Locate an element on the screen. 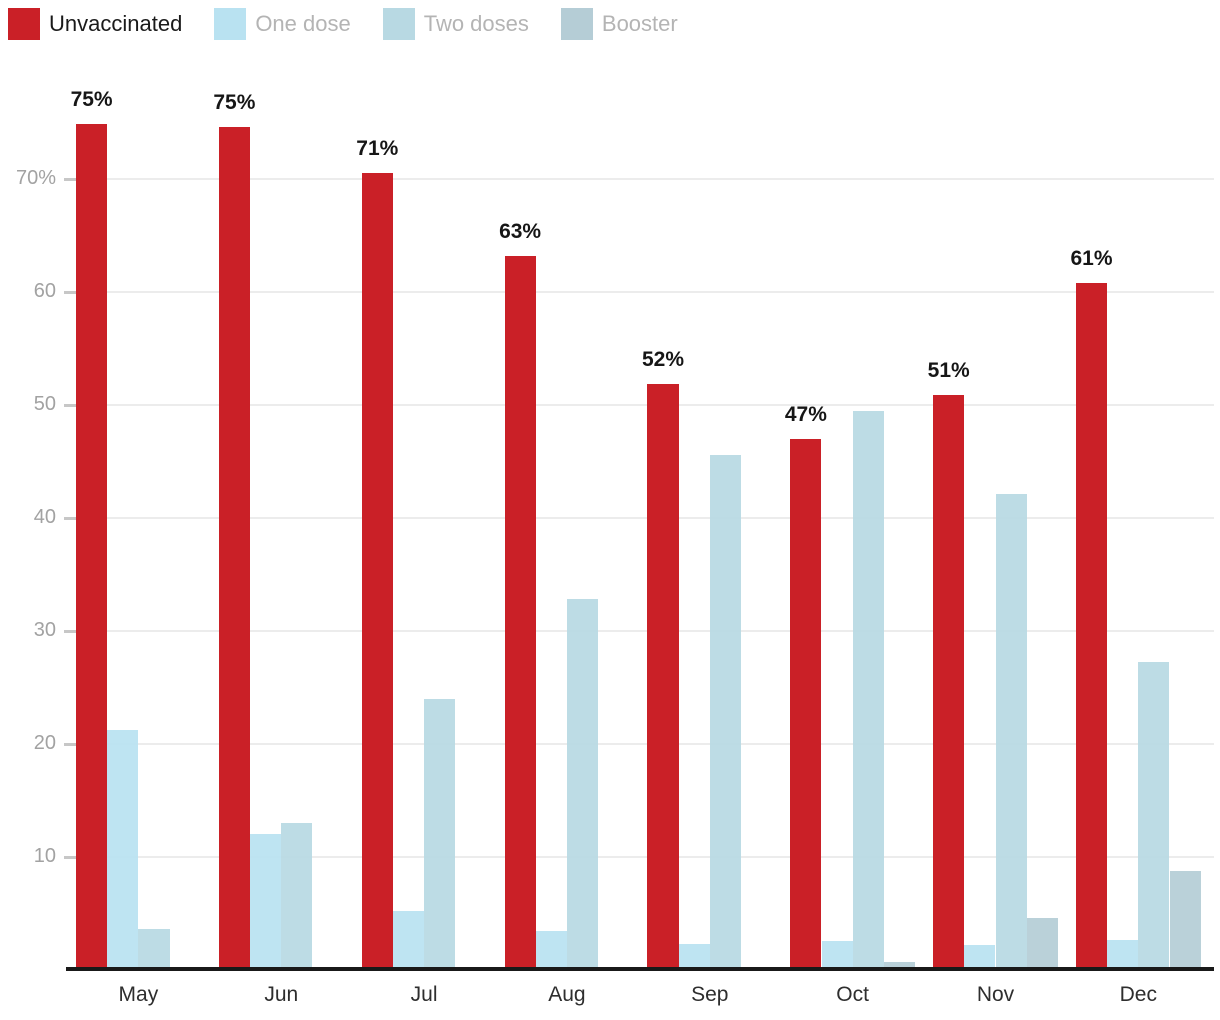 This screenshot has width=1220, height=1020. bar-one-dose-sep is located at coordinates (694, 957).